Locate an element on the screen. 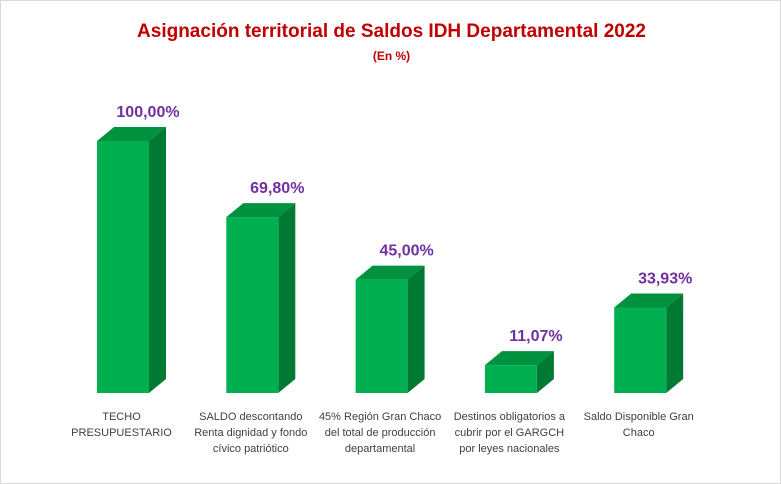  data-label: 45,00% is located at coordinates (406, 251).